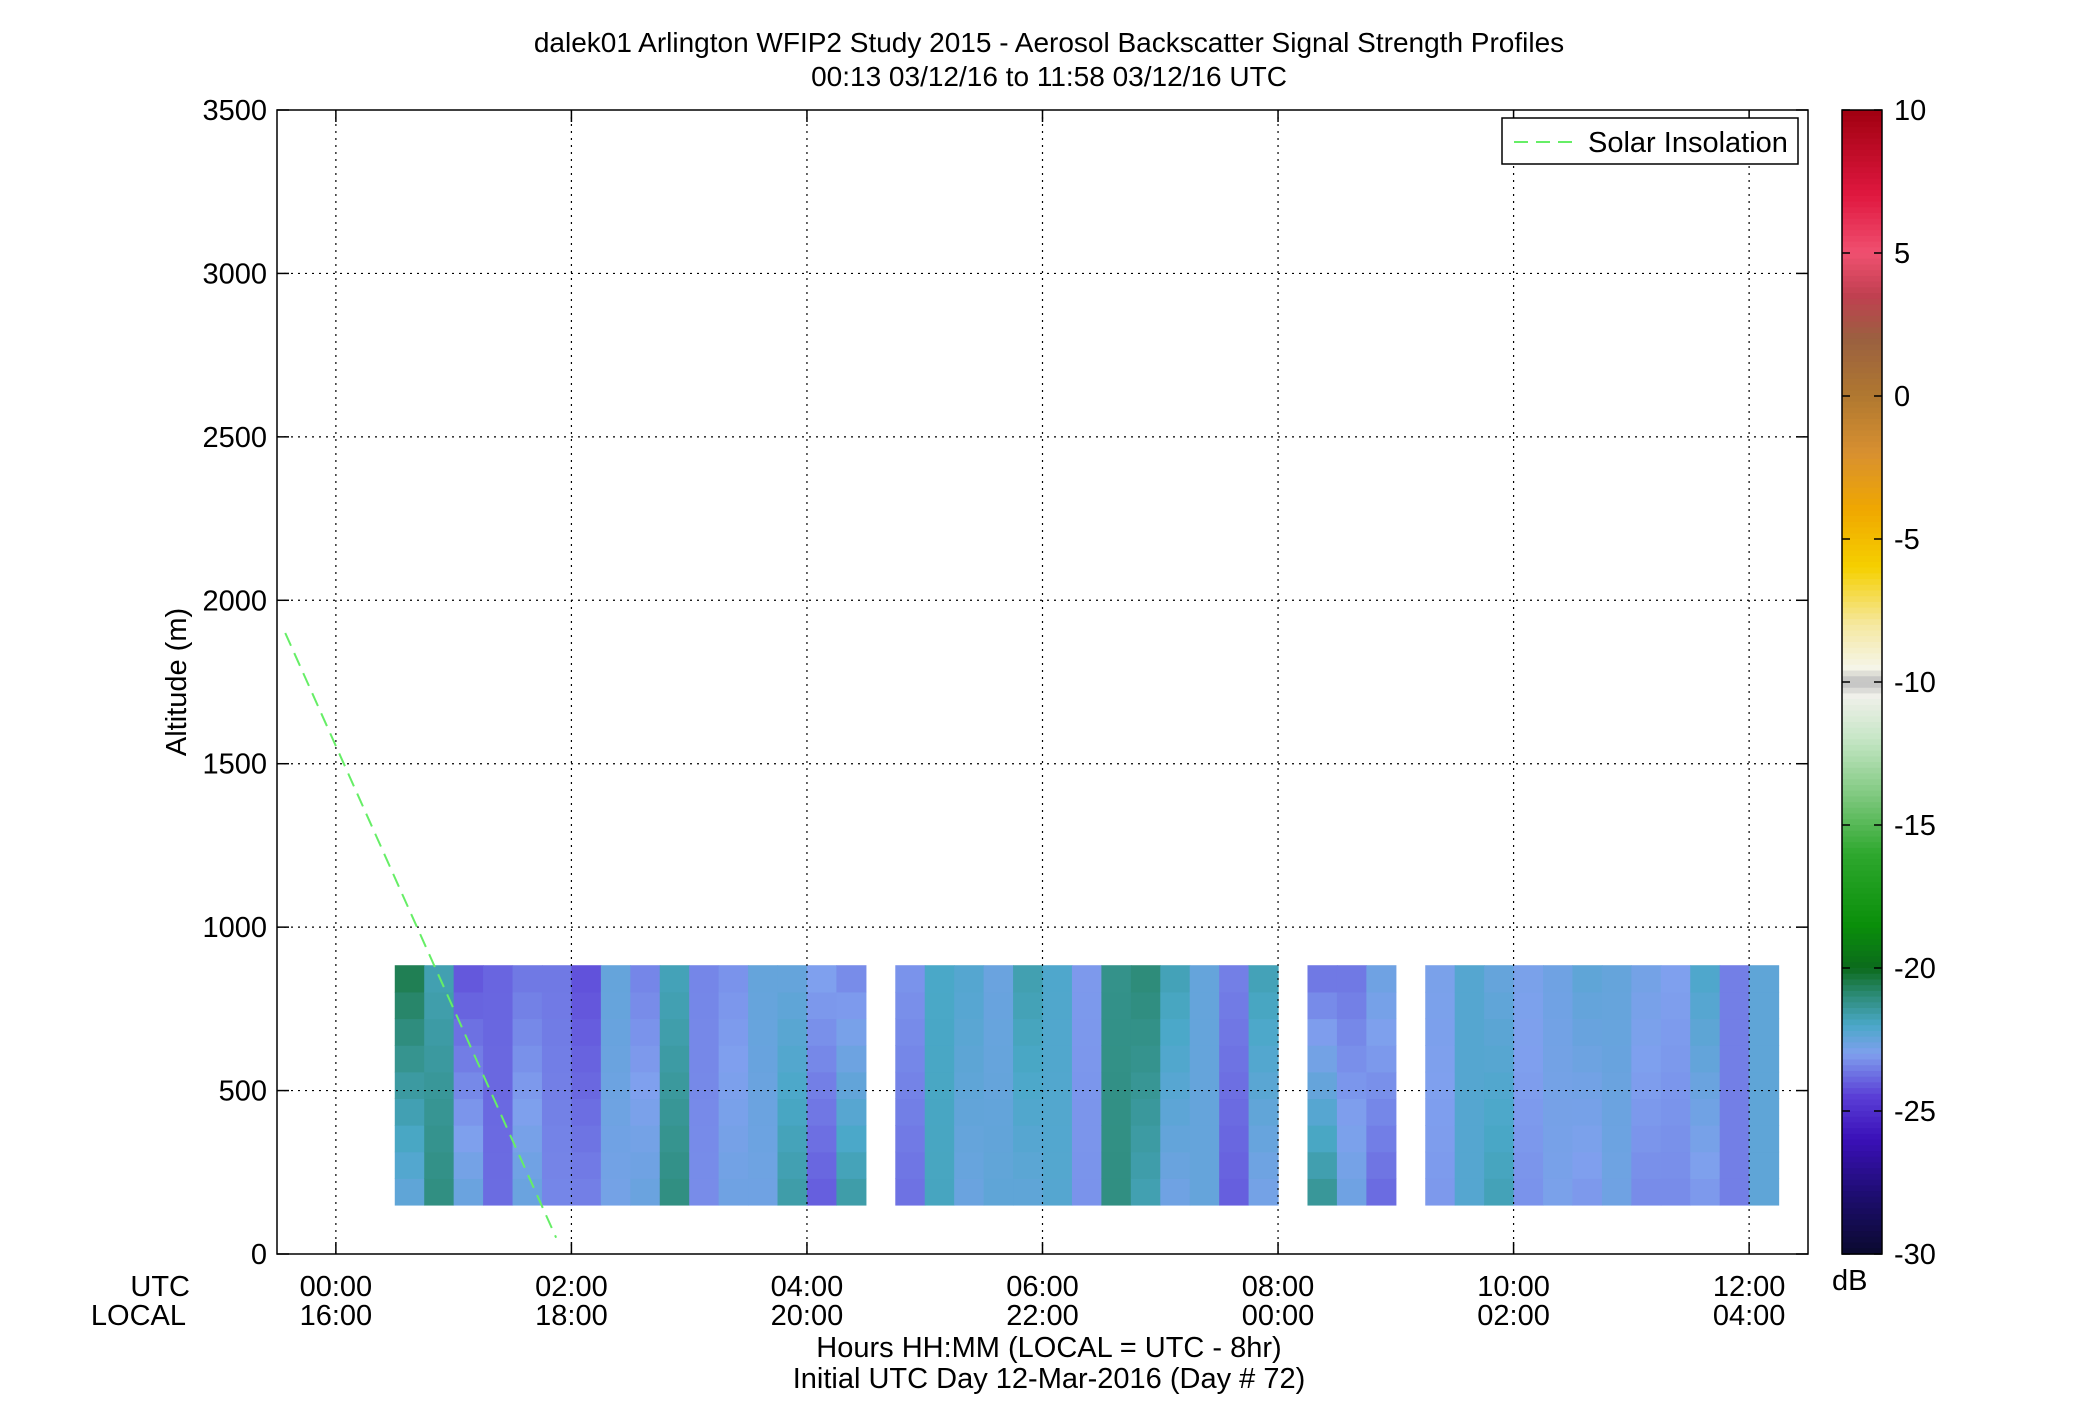  What do you see at coordinates (1513, 1316) in the screenshot?
I see `x-tick-label-local: 02:00` at bounding box center [1513, 1316].